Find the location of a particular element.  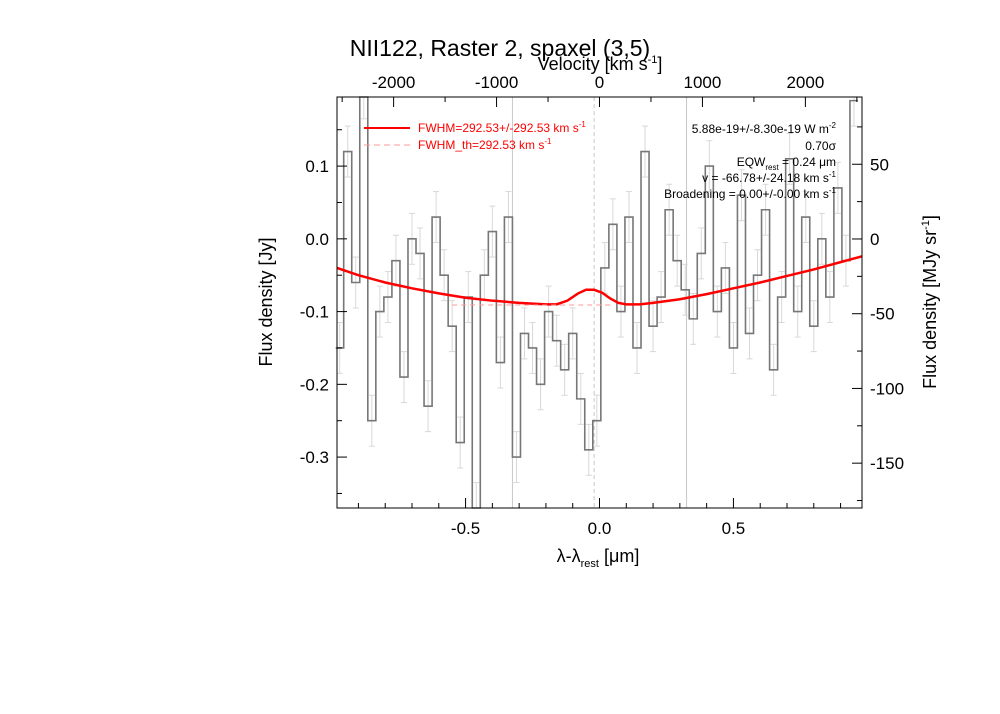

y-tick-label: 0.0 is located at coordinates (317, 239).